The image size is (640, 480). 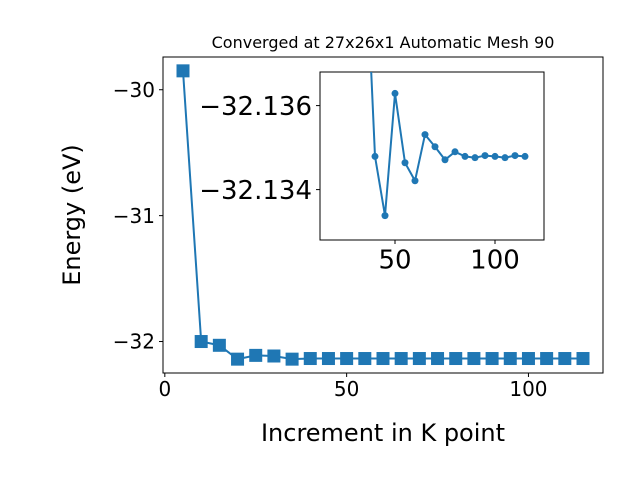 I want to click on chart-title: Converged at 27x26x1 Automatic Mesh 90, so click(x=383, y=42).